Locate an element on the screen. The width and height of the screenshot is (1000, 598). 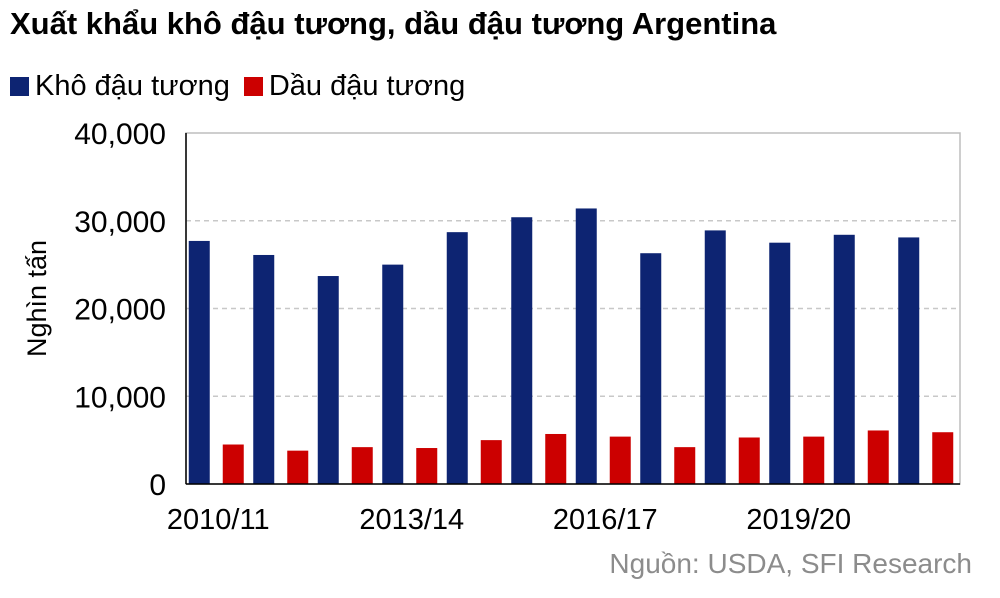
x-tick-label: 2010/11 is located at coordinates (218, 520).